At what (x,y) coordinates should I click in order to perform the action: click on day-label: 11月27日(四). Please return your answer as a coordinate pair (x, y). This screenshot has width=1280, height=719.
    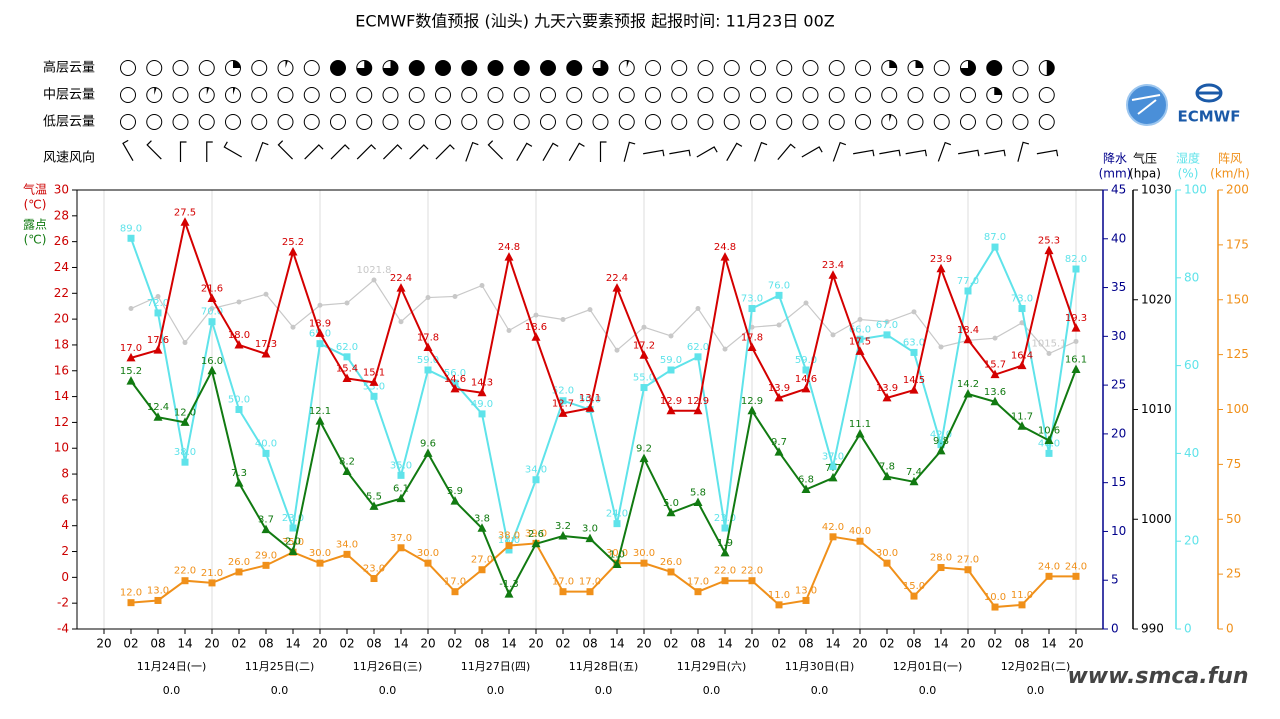
    Looking at the image, I should click on (496, 666).